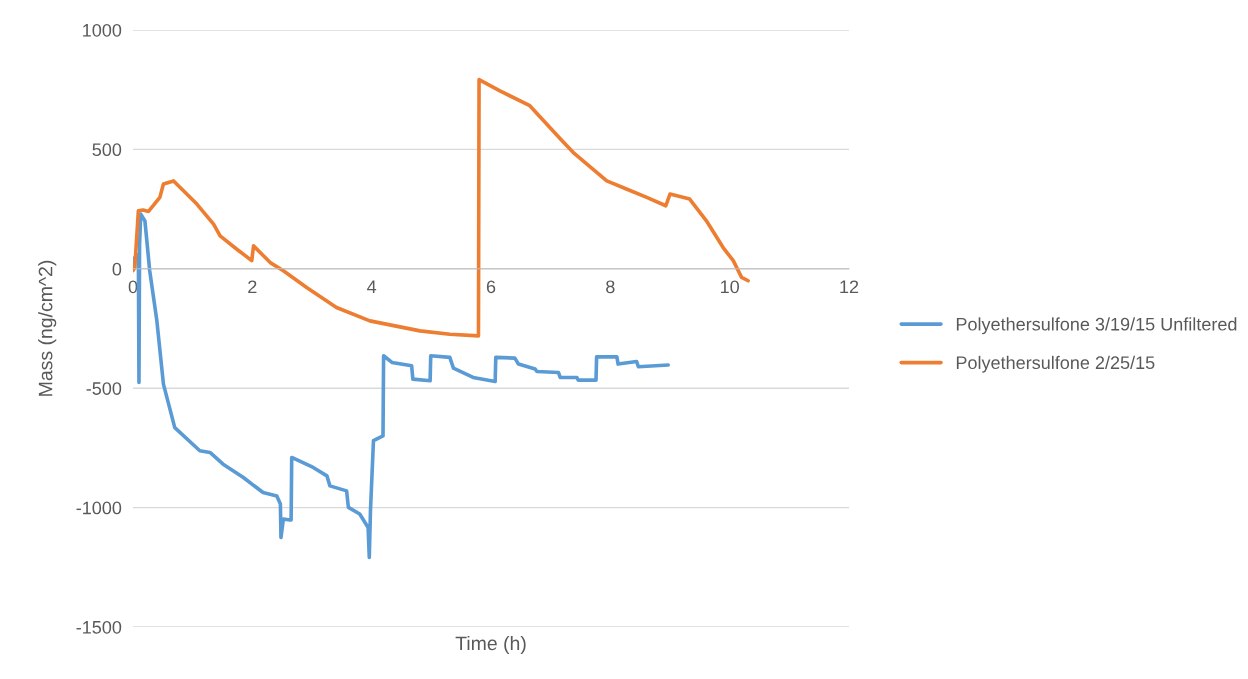 The width and height of the screenshot is (1248, 679). I want to click on y-tick-label: 500, so click(107, 150).